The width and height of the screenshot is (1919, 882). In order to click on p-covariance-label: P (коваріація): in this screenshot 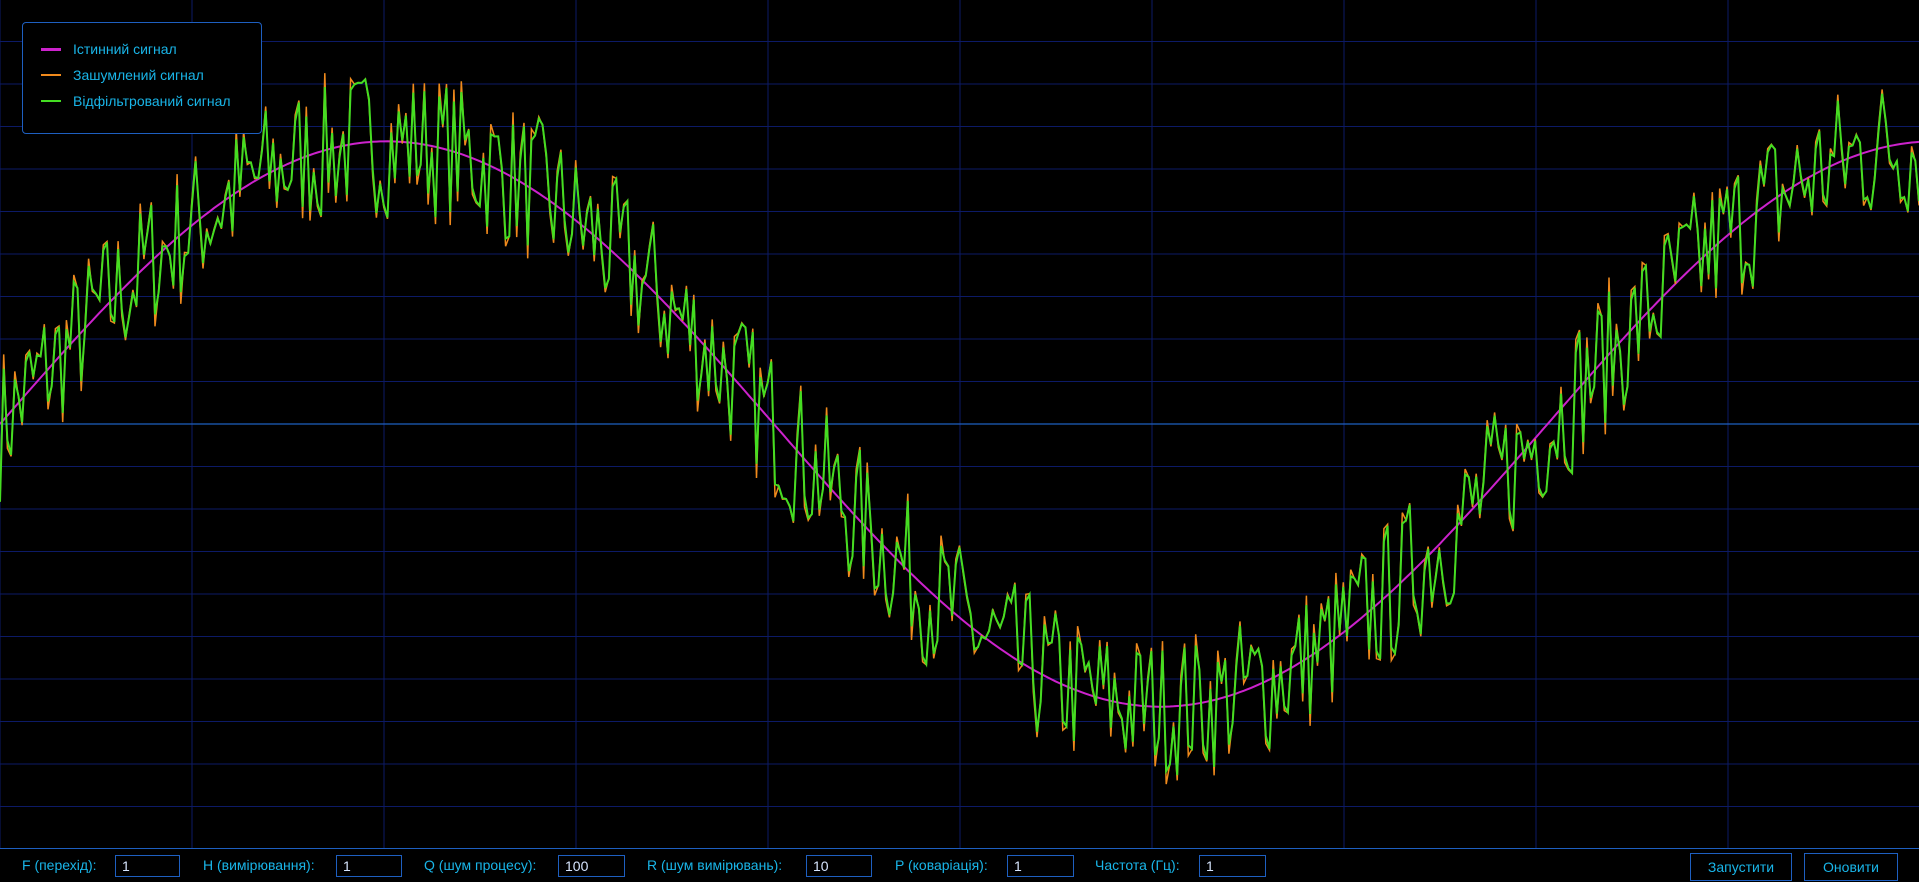, I will do `click(941, 865)`.